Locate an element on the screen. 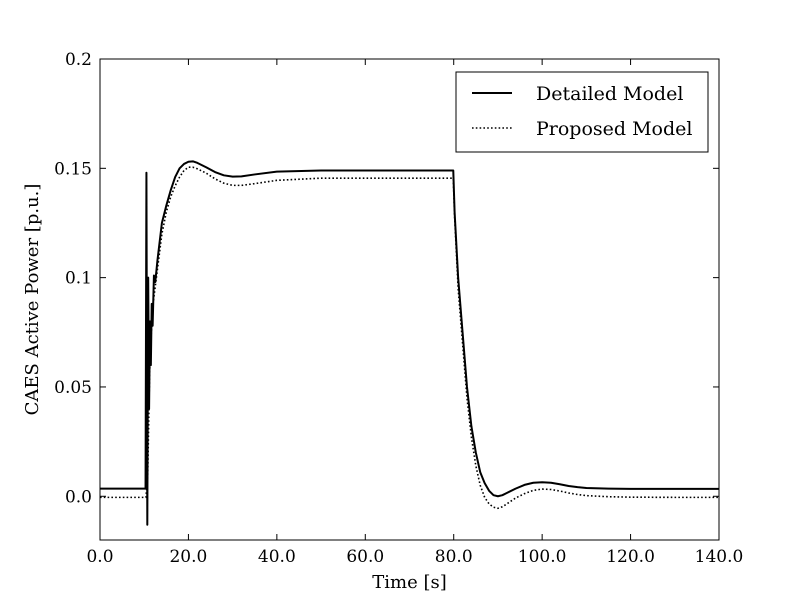  legend-label-proposed-model: Proposed Model is located at coordinates (614, 129).